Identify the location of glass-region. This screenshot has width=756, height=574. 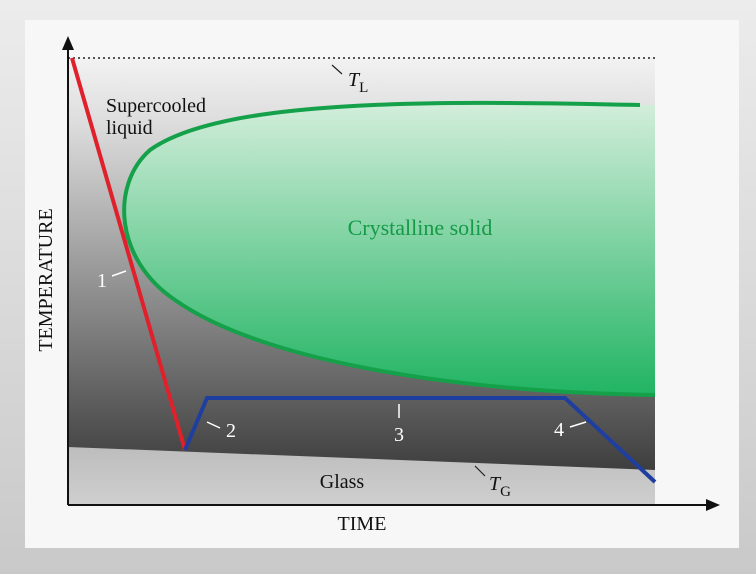
(361, 476).